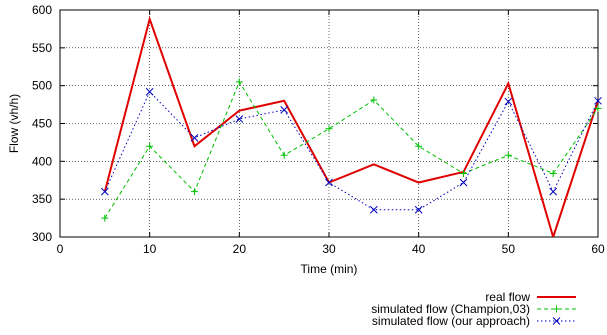 This screenshot has width=607, height=335. I want to click on y-axis-title: Flow (vh/h), so click(14, 123).